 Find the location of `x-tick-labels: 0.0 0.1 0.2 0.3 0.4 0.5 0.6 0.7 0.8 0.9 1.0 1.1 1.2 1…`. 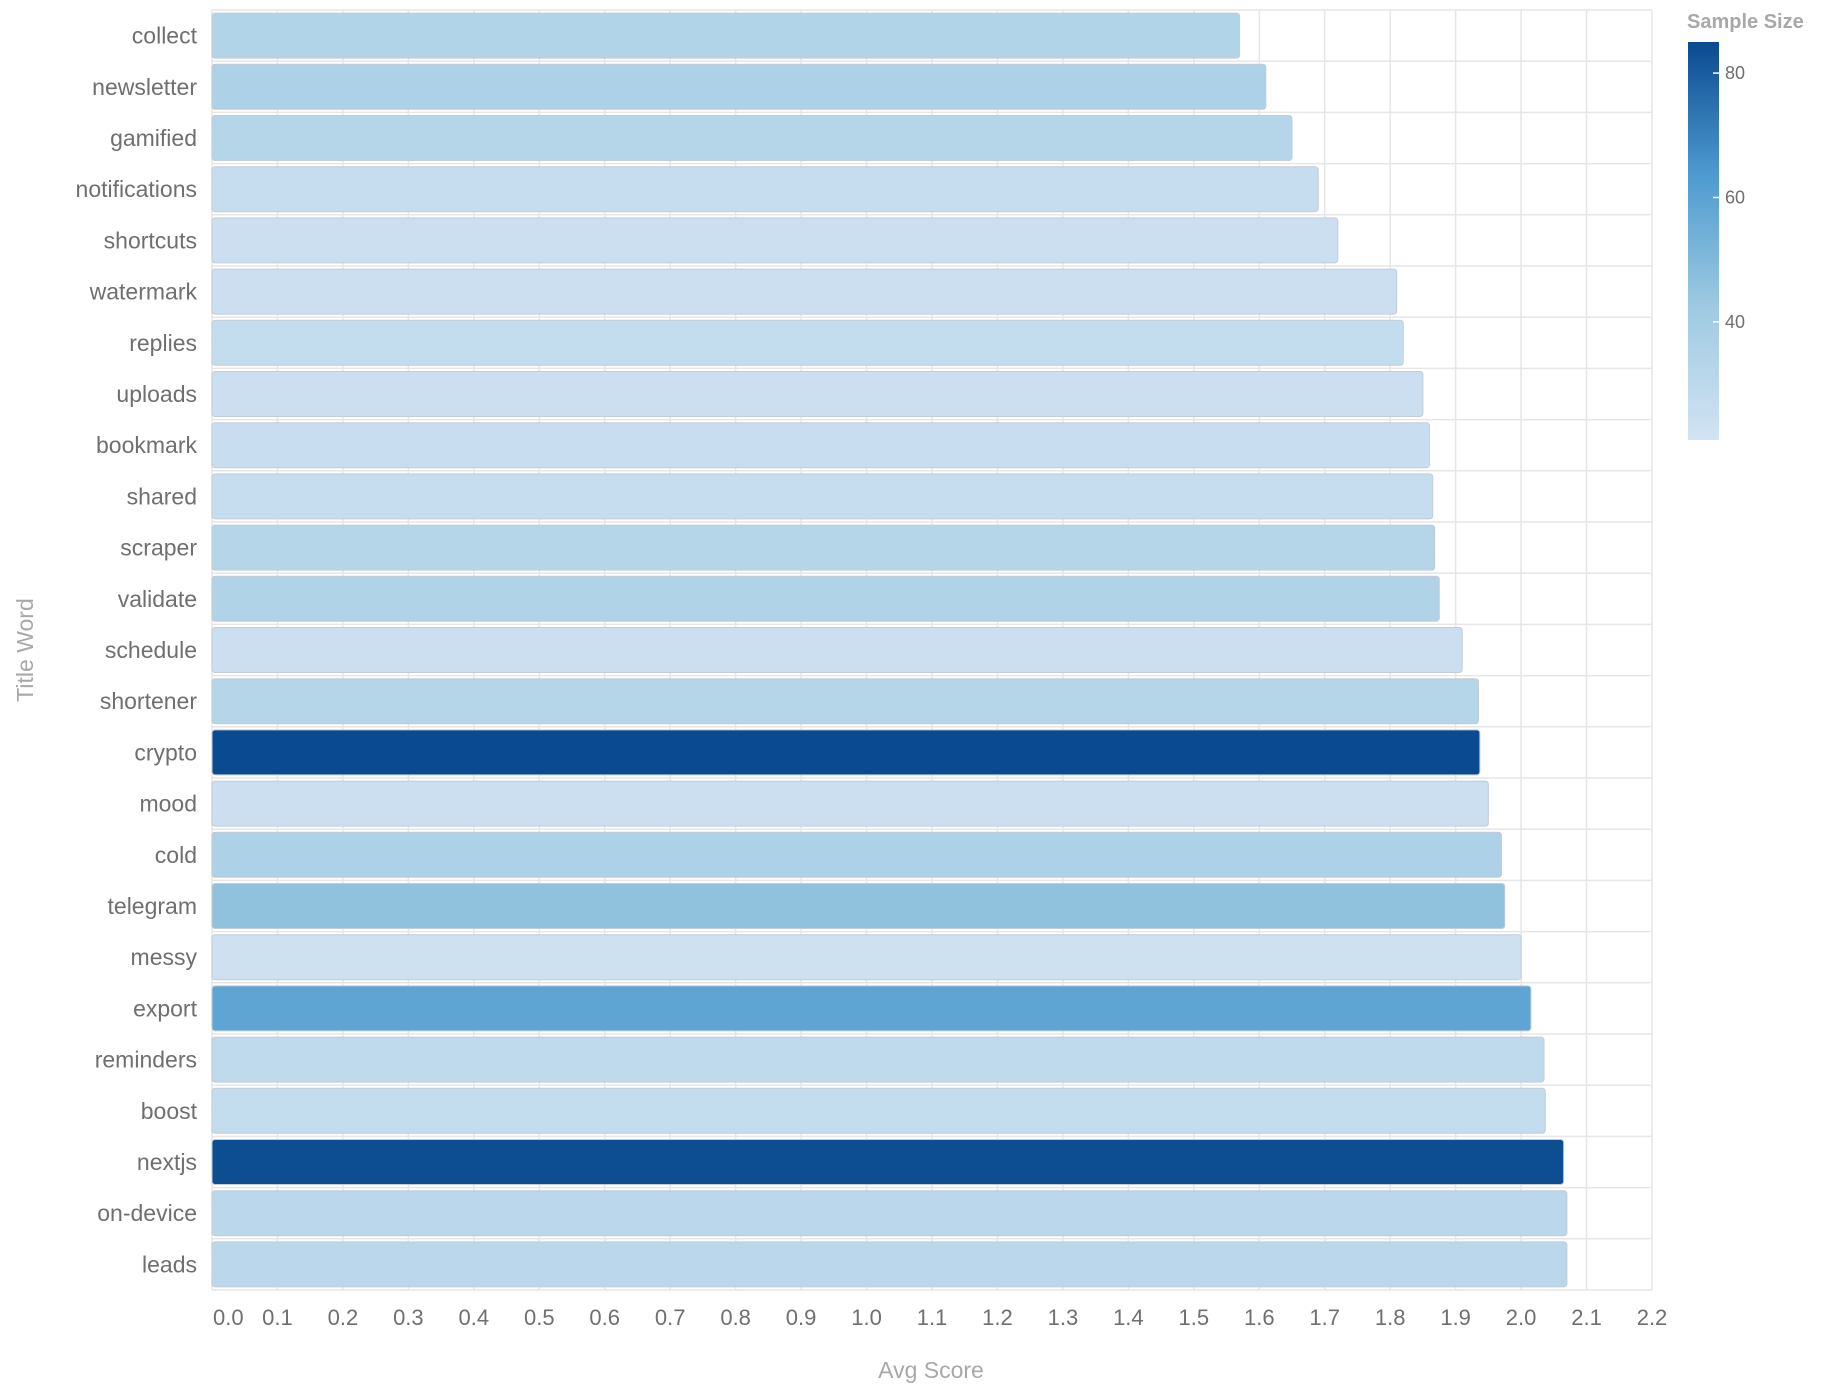

x-tick-labels: 0.0 0.1 0.2 0.3 0.4 0.5 0.6 0.7 0.8 0.9 1.0 1.1 1.2 1… is located at coordinates (940, 1317).